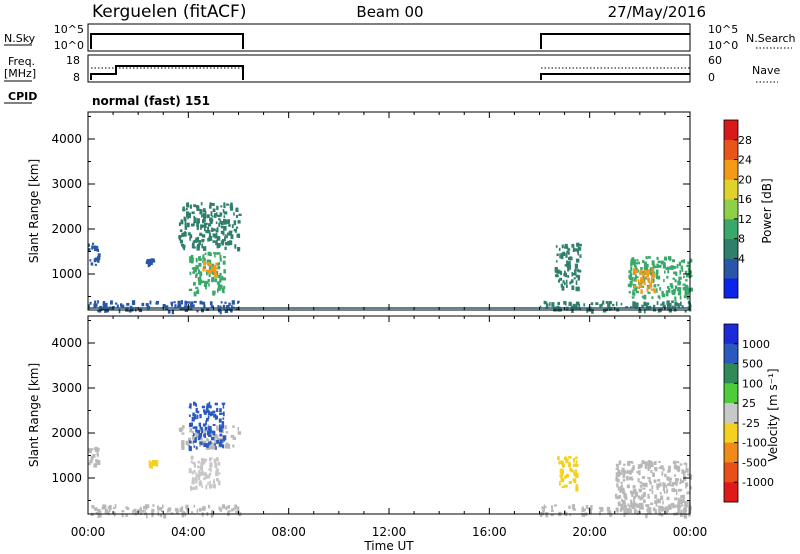 This screenshot has width=800, height=554. I want to click on y-tick-label: 4000, so click(66, 139).